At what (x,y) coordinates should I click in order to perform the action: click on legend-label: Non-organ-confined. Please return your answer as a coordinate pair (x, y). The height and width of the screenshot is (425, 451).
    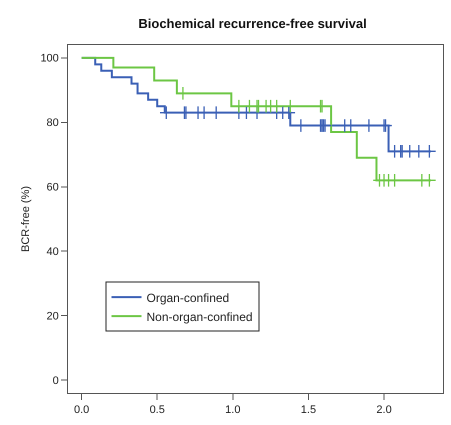
    Looking at the image, I should click on (199, 317).